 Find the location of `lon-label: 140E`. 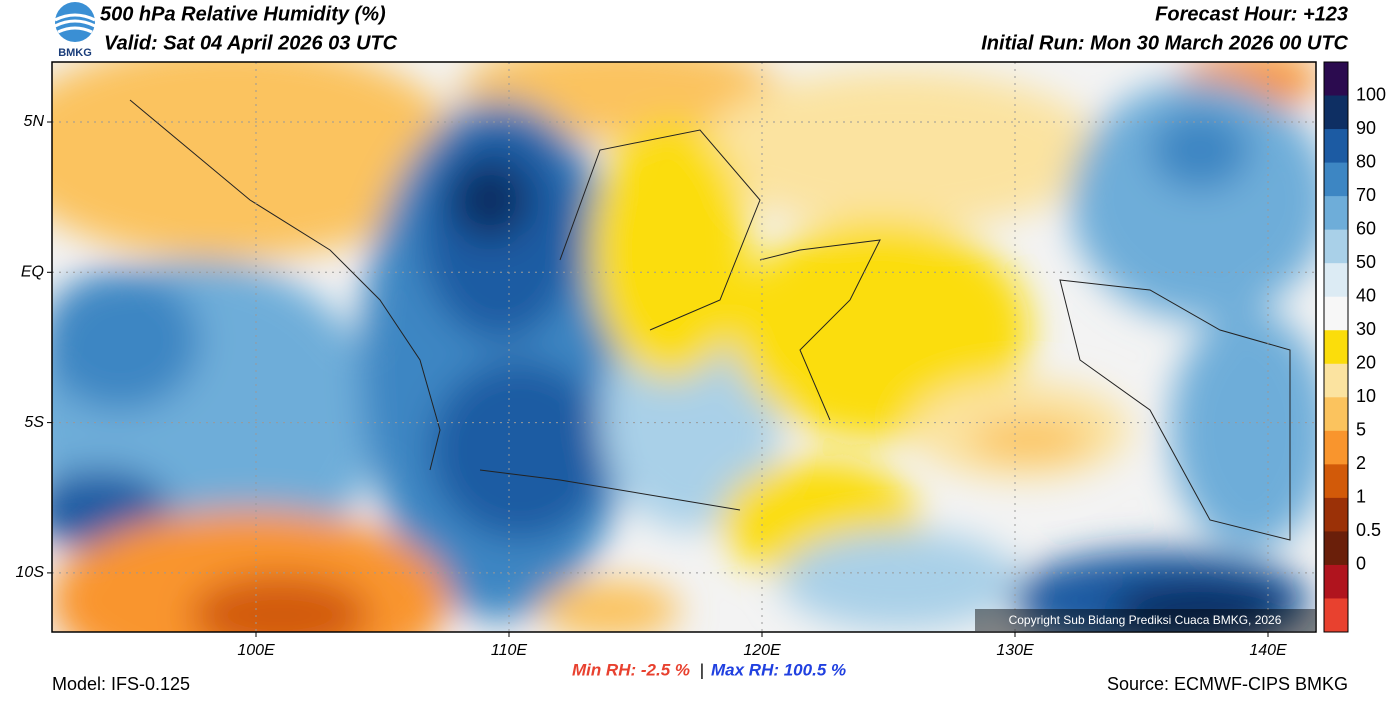

lon-label: 140E is located at coordinates (1268, 650).